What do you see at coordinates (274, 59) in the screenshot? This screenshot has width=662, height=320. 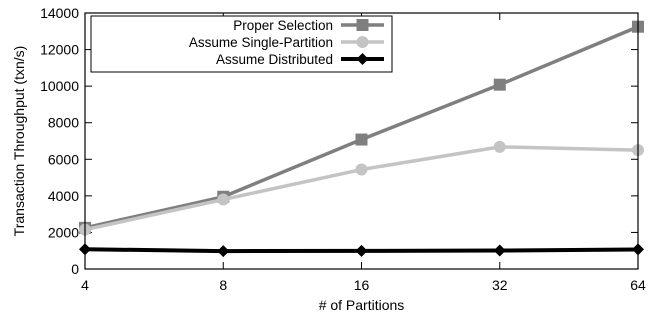 I see `legend-label: Assume Distributed` at bounding box center [274, 59].